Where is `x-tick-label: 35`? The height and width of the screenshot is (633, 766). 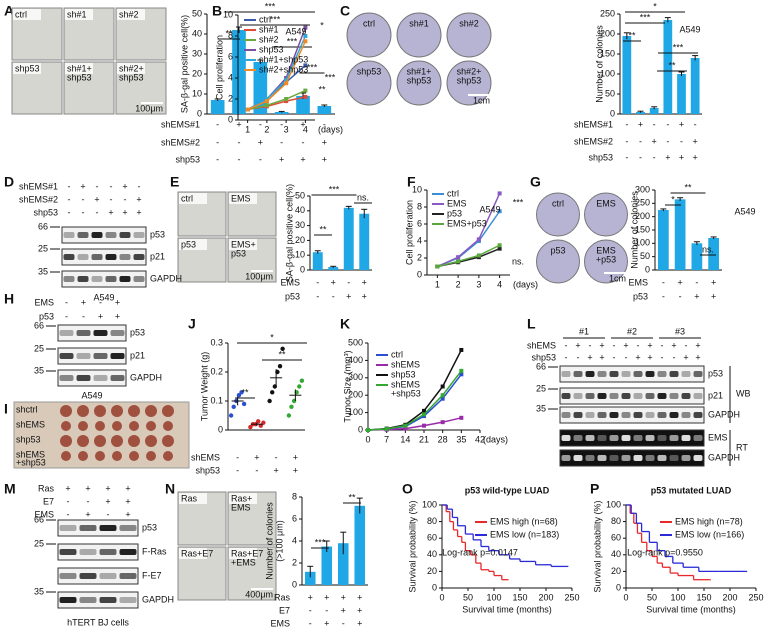 x-tick-label: 35 is located at coordinates (461, 439).